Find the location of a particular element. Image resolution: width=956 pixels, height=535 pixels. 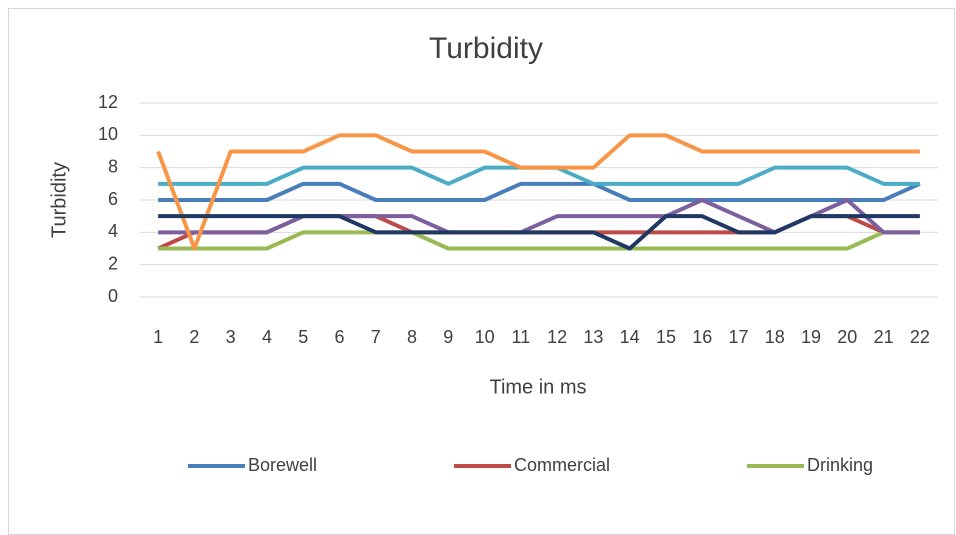

chart-title: Turbidity is located at coordinates (486, 48).